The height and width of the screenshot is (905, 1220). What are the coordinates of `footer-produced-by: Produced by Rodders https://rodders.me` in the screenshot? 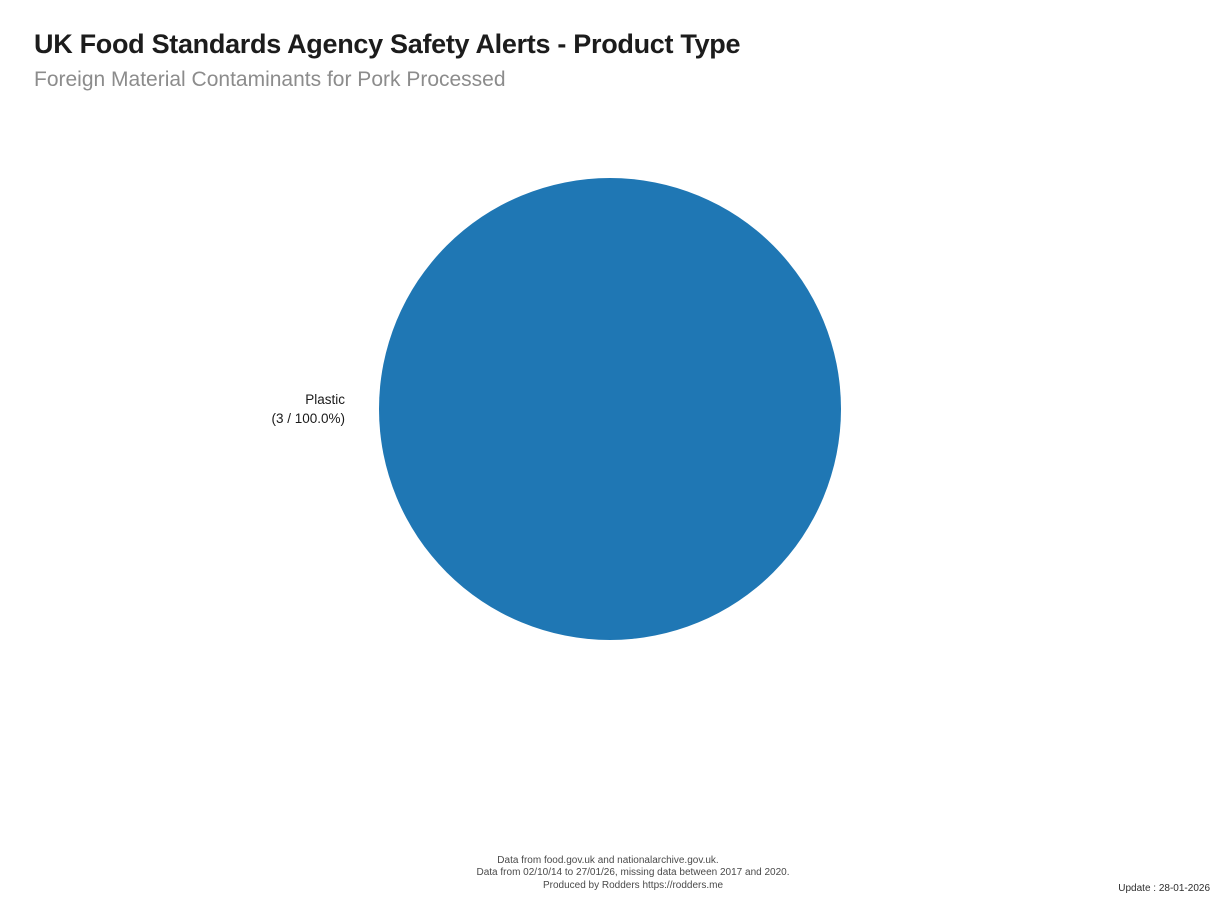 It's located at (633, 885).